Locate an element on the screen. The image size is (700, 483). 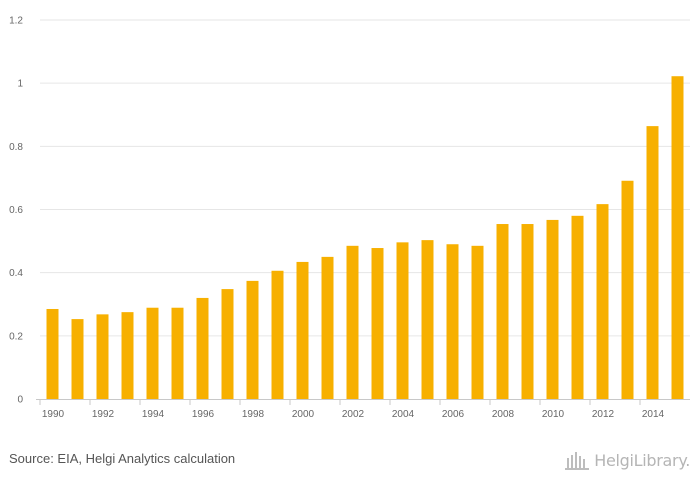
x-tick-label: 1996 is located at coordinates (203, 414).